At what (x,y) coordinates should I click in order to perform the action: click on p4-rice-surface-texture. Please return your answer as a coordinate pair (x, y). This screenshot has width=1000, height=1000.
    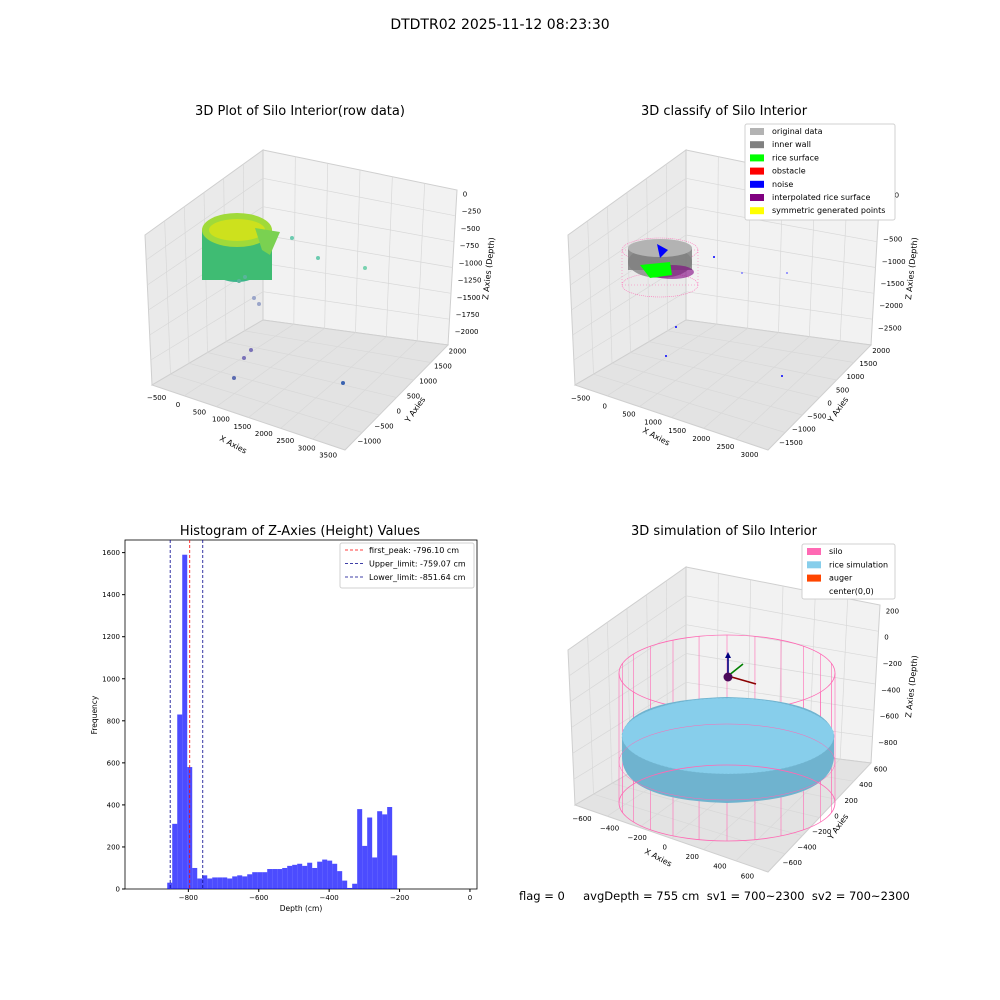
    Looking at the image, I should click on (728, 736).